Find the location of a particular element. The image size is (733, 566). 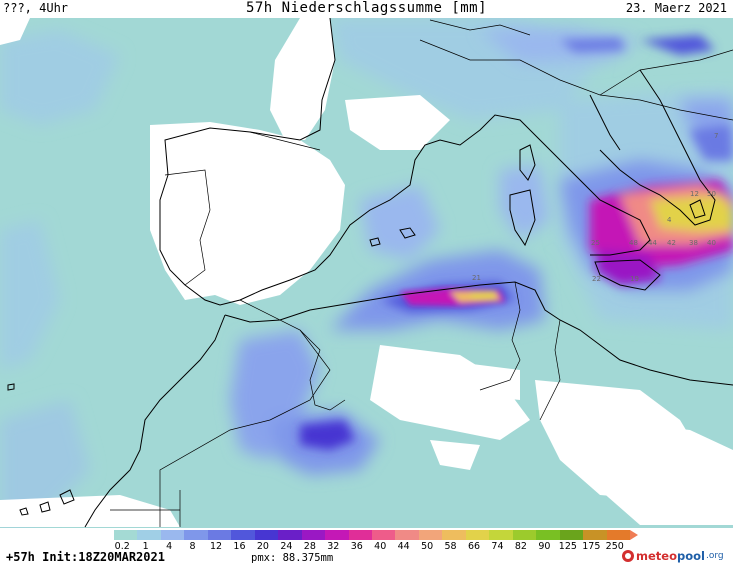

logo-icon is located at coordinates (628, 556).